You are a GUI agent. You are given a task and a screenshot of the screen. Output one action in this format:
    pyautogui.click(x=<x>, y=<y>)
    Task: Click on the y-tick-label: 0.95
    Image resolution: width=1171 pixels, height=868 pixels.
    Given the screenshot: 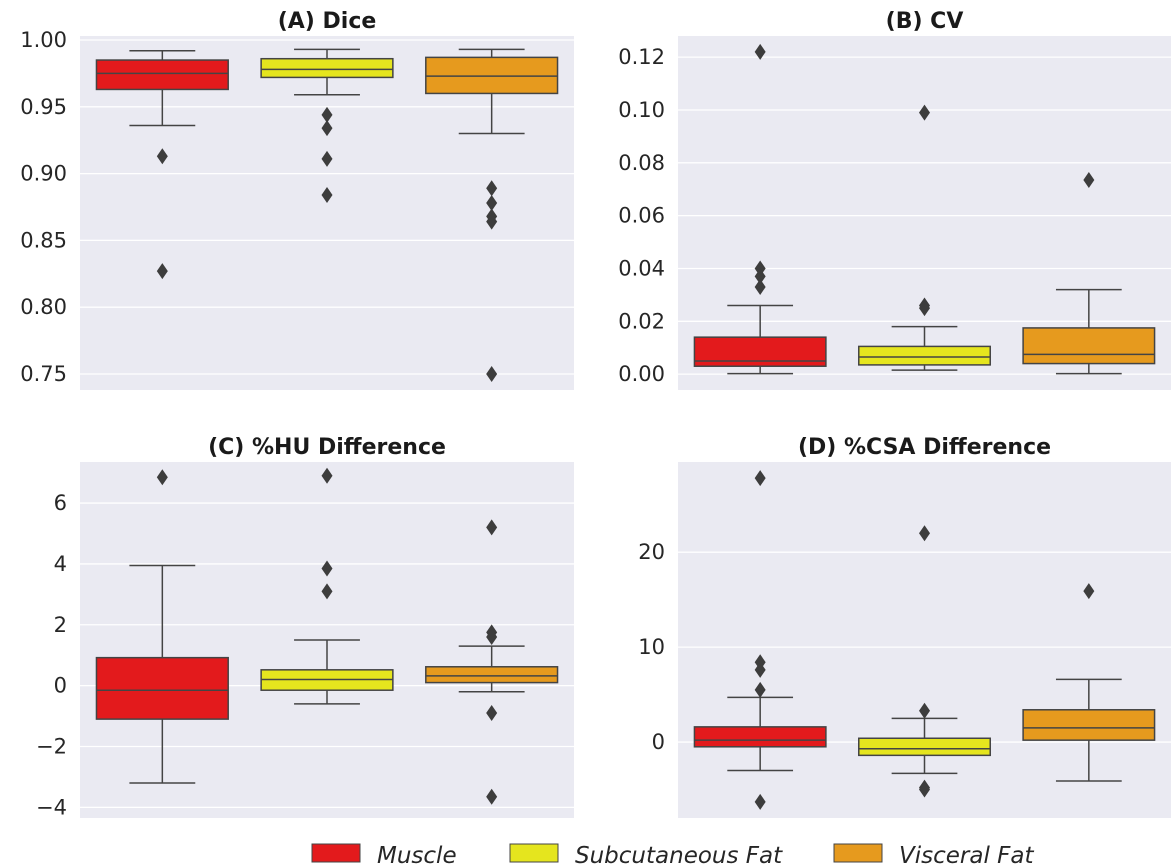 What is the action you would take?
    pyautogui.click(x=43, y=107)
    